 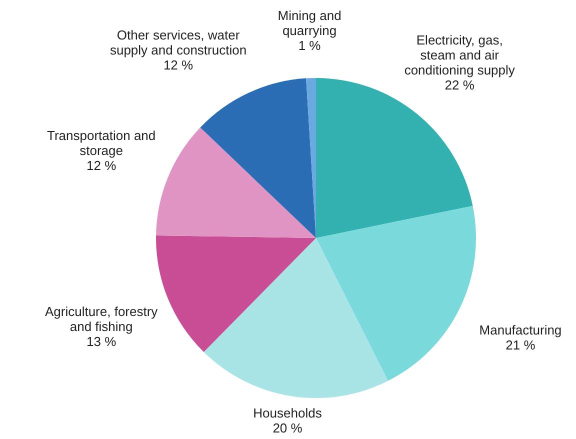 What do you see at coordinates (178, 42) in the screenshot?
I see `slice-label: Other services, water supply and construction` at bounding box center [178, 42].